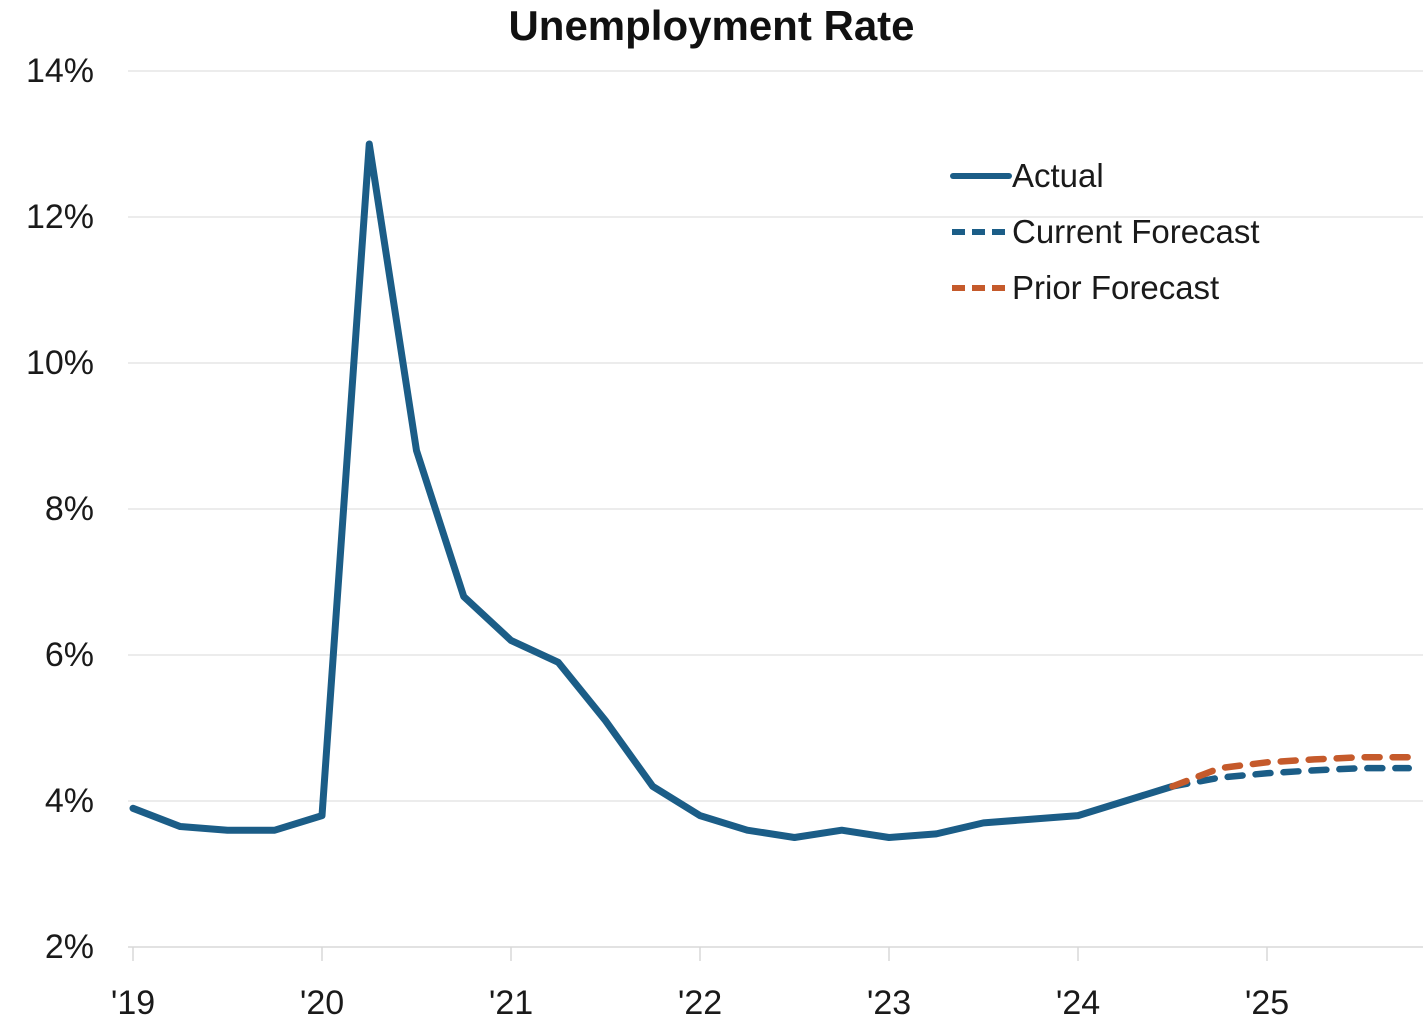 This screenshot has width=1423, height=1032. I want to click on legend: Actual Current Forecast Prior Forecast, so click(1105, 232).